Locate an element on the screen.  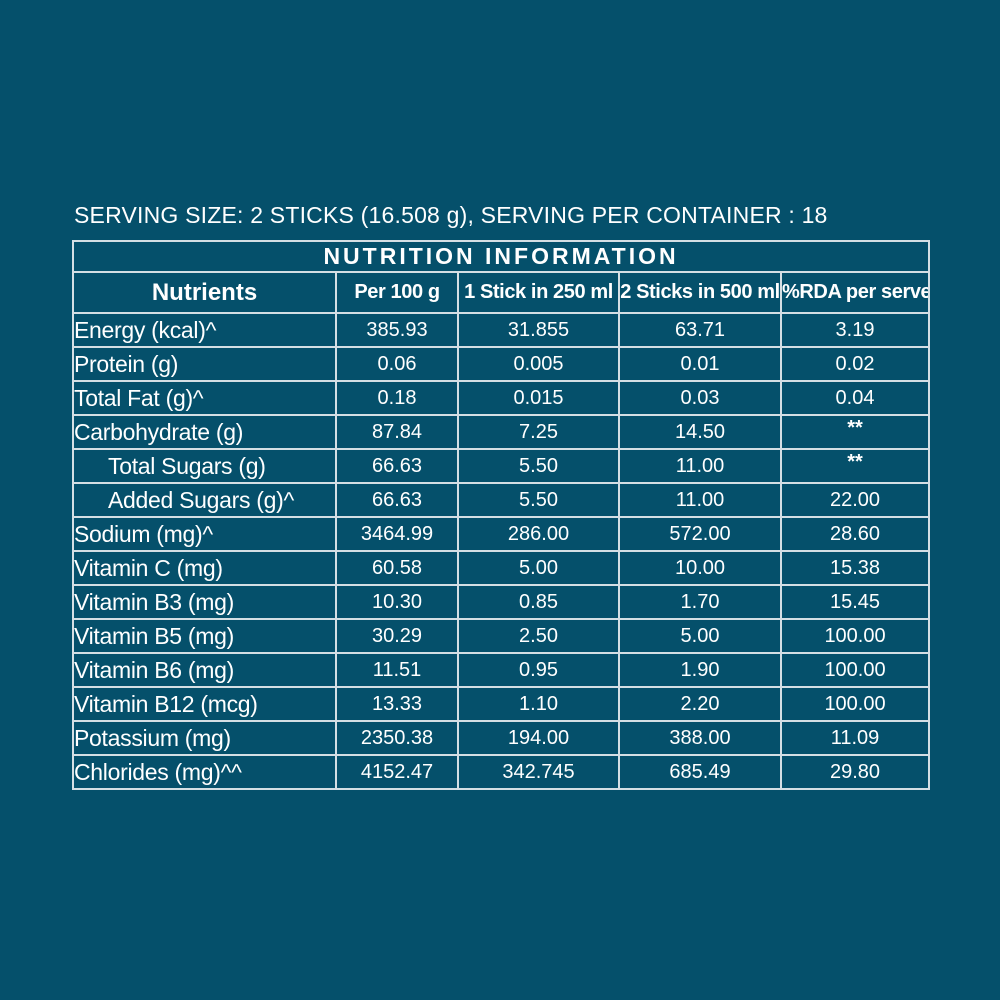
nutrient-name-cell: Vitamin B3 (mg) is located at coordinates (204, 602).